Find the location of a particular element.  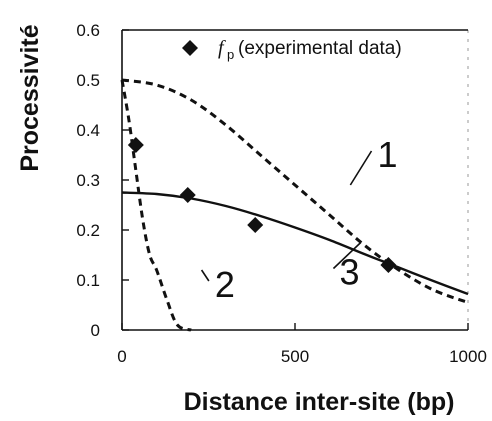

legend-symbol: f is located at coordinates (222, 48).